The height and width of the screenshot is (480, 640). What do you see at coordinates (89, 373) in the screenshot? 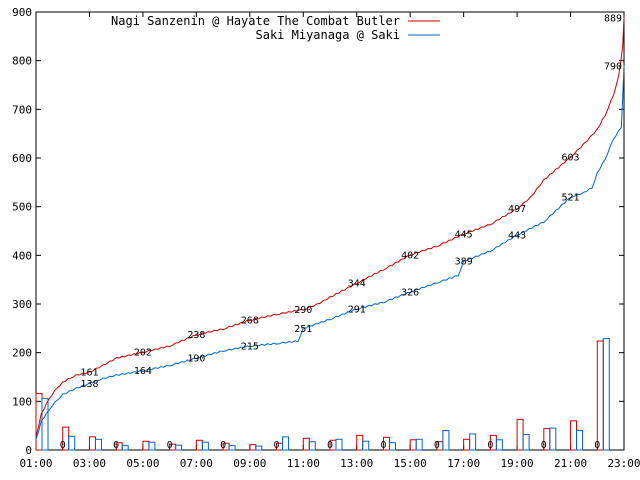
I see `series1-value-label: 161` at bounding box center [89, 373].